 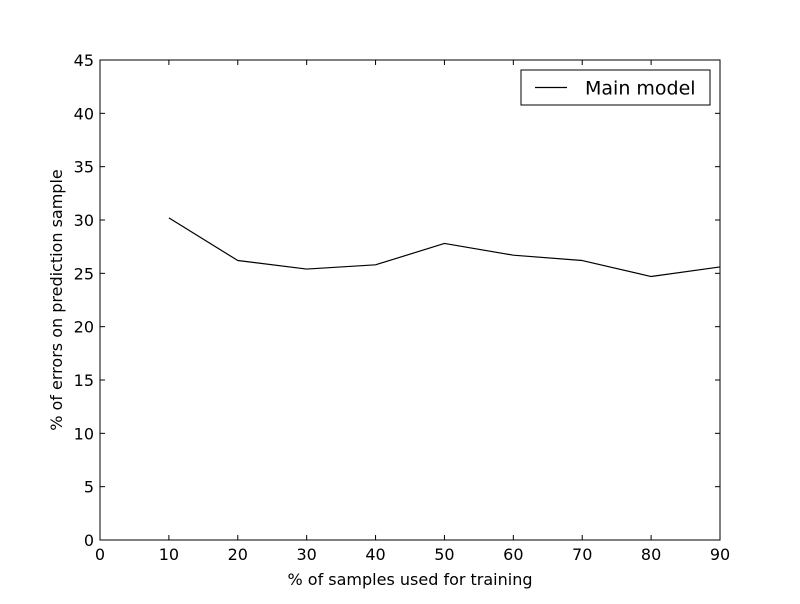 I want to click on y-tick-label: 25, so click(x=84, y=273).